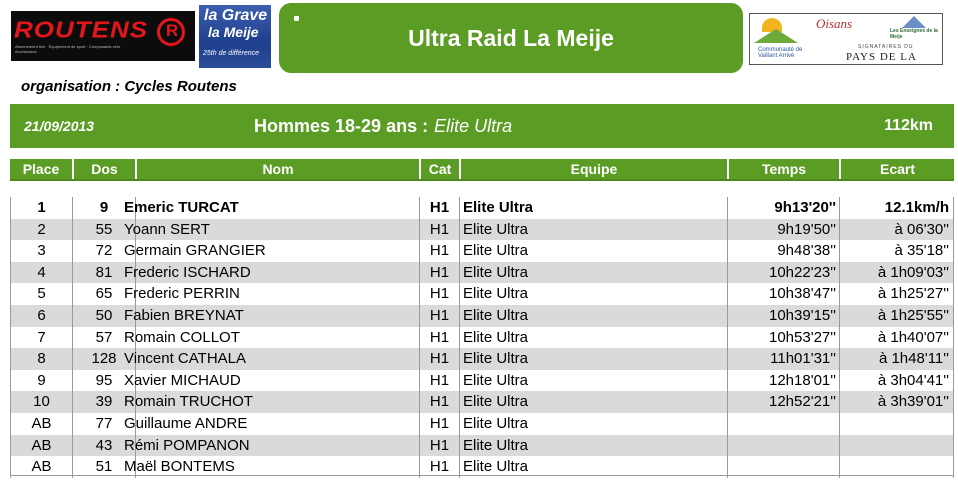  What do you see at coordinates (896, 169) in the screenshot?
I see `column-header-ecart: Ecart` at bounding box center [896, 169].